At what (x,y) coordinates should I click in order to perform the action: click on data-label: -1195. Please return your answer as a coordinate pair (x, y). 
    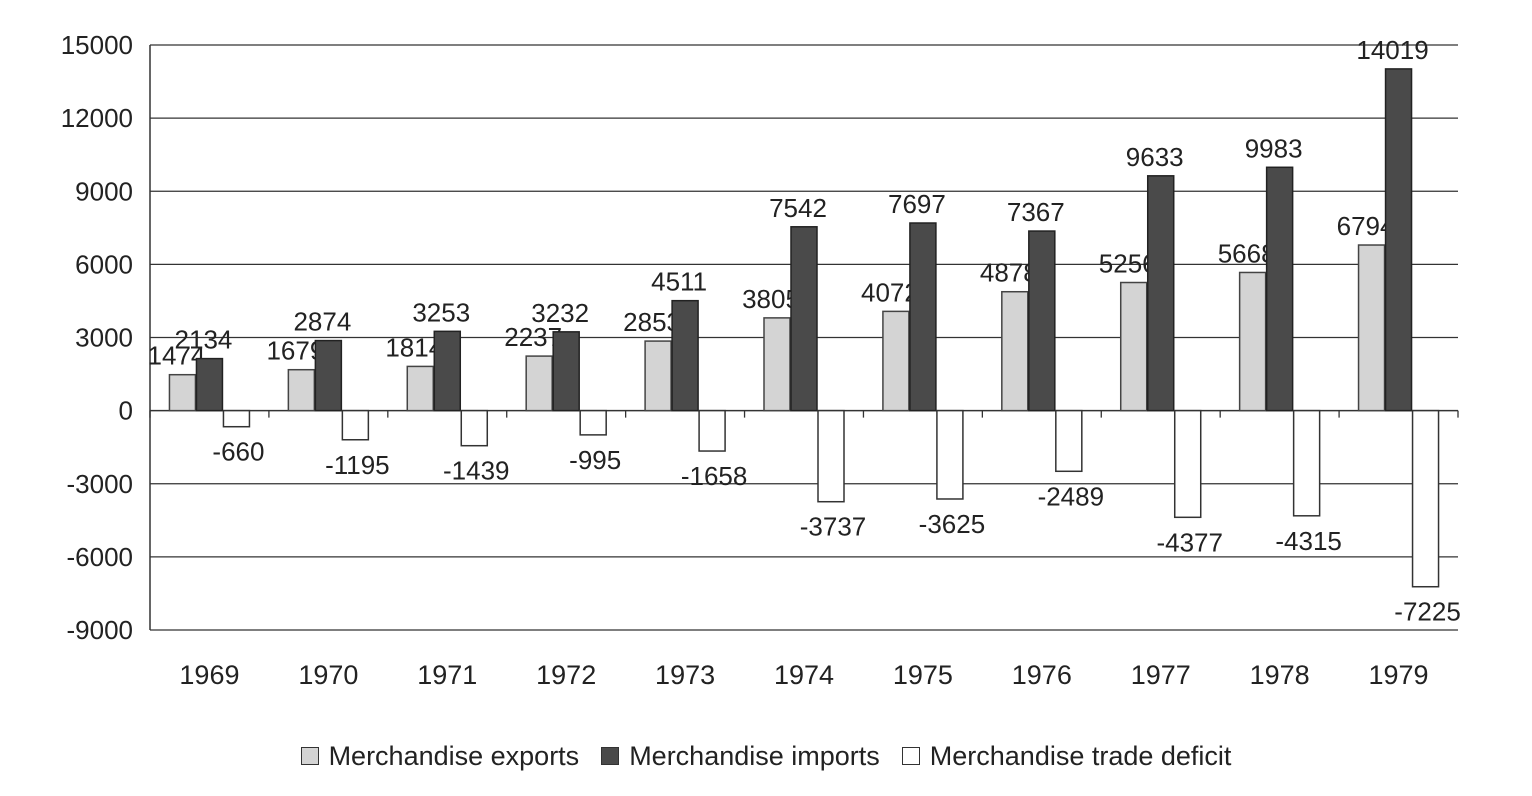
    Looking at the image, I should click on (357, 465).